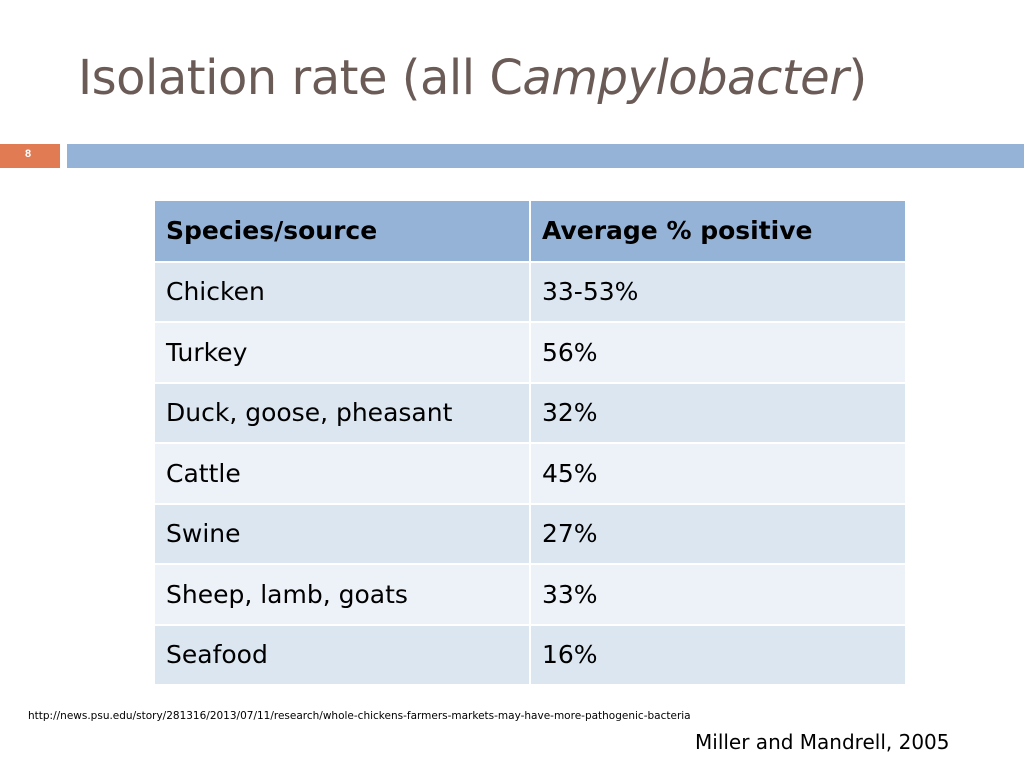 The image size is (1024, 768). I want to click on table-row: Duck, goose, pheasant 32%, so click(531, 413).